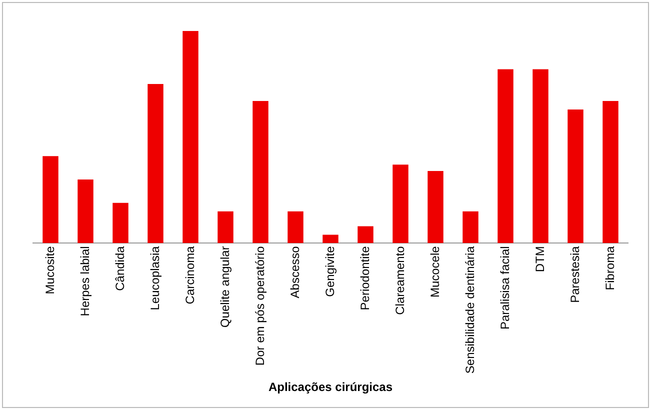 The width and height of the screenshot is (651, 410). I want to click on x-tick-label: Mucosite, so click(49, 270).